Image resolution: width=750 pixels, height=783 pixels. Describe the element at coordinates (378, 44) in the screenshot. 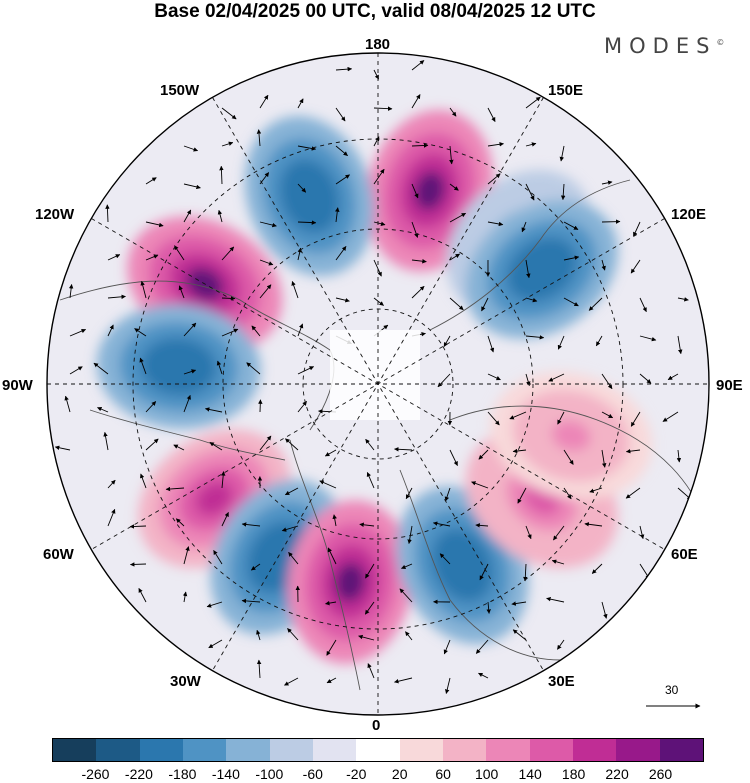

I see `lon-label-180: 180` at that location.